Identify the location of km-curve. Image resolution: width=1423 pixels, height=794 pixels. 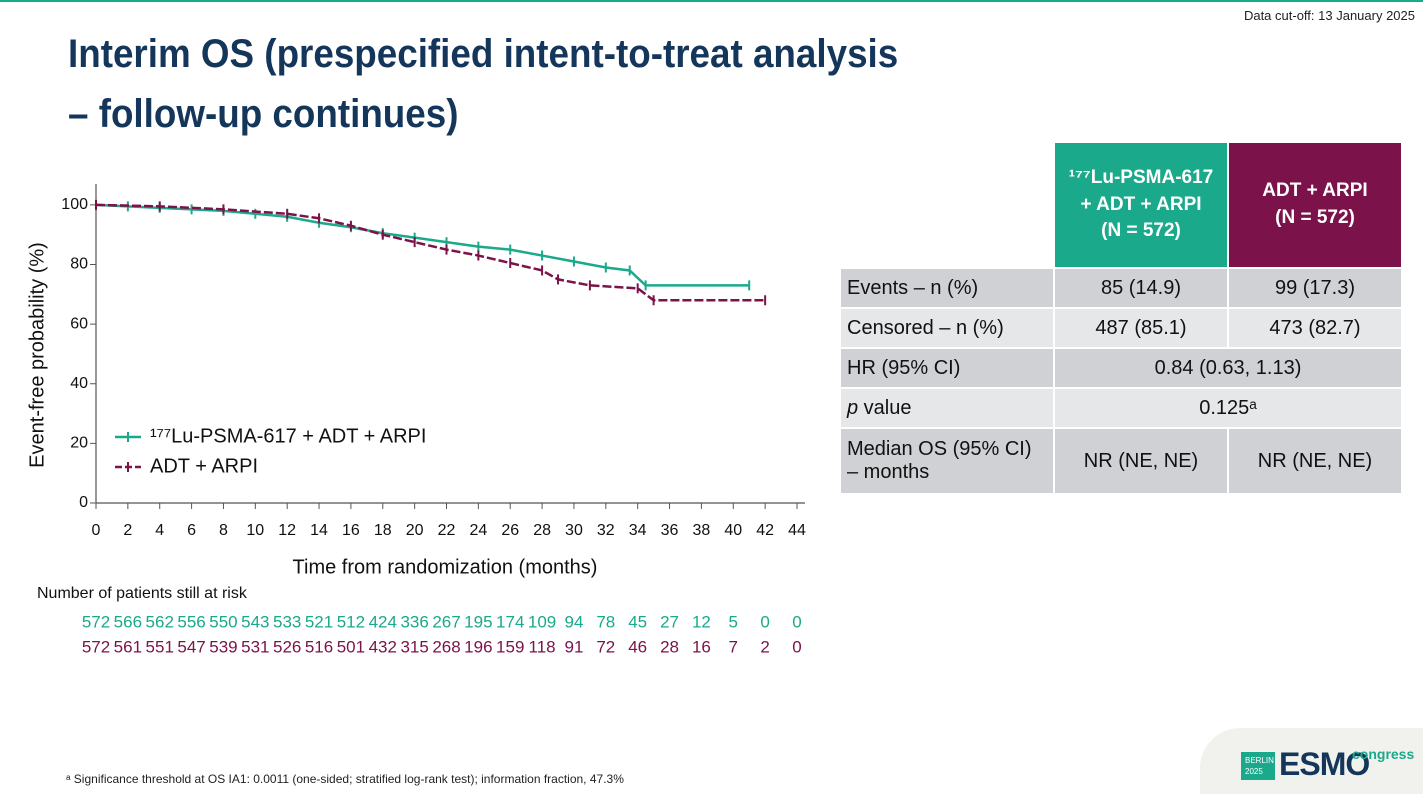
(422, 245).